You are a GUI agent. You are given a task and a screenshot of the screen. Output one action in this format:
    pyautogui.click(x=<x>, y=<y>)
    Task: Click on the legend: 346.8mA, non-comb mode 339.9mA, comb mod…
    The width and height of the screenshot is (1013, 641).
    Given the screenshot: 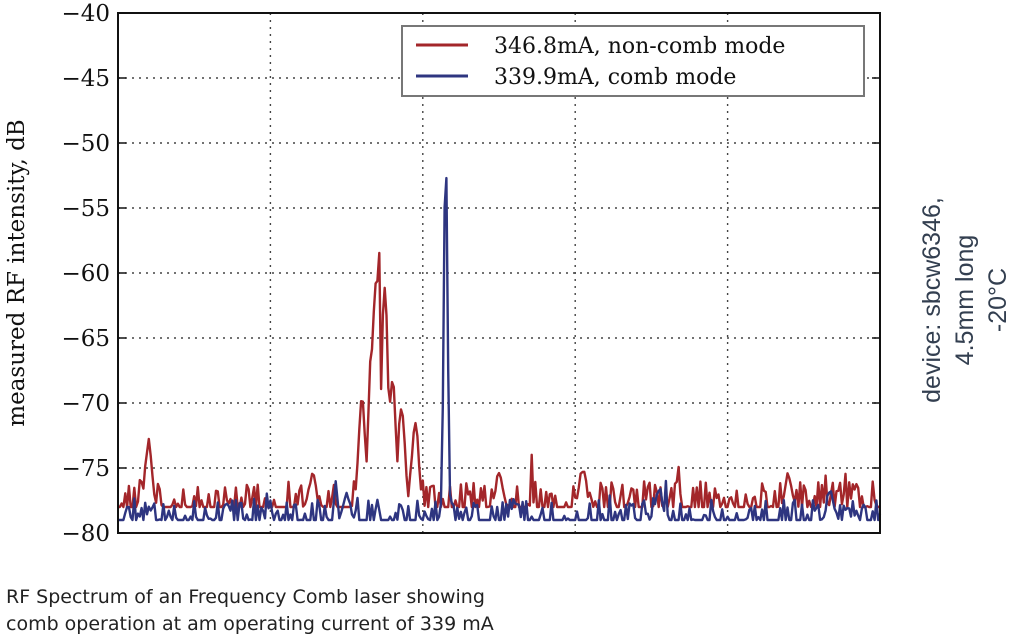 What is the action you would take?
    pyautogui.click(x=633, y=61)
    